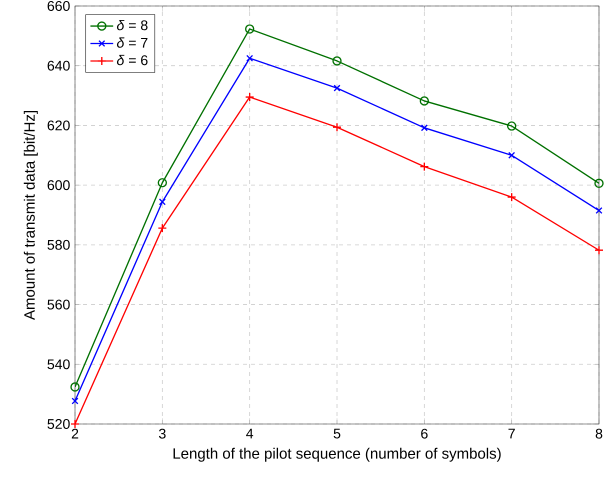 The height and width of the screenshot is (491, 610). I want to click on y-tick-label: 600, so click(59, 185).